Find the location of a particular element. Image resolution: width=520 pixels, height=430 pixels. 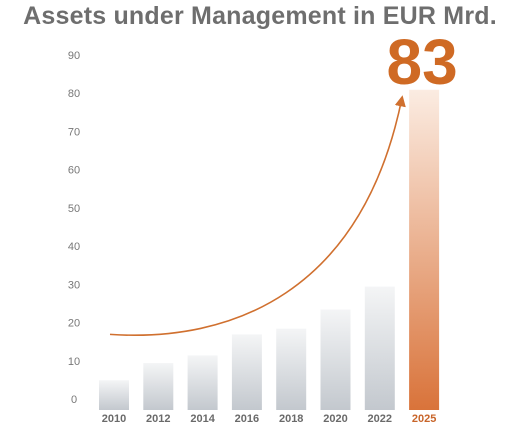

y-tick-label: 40 is located at coordinates (74, 247).